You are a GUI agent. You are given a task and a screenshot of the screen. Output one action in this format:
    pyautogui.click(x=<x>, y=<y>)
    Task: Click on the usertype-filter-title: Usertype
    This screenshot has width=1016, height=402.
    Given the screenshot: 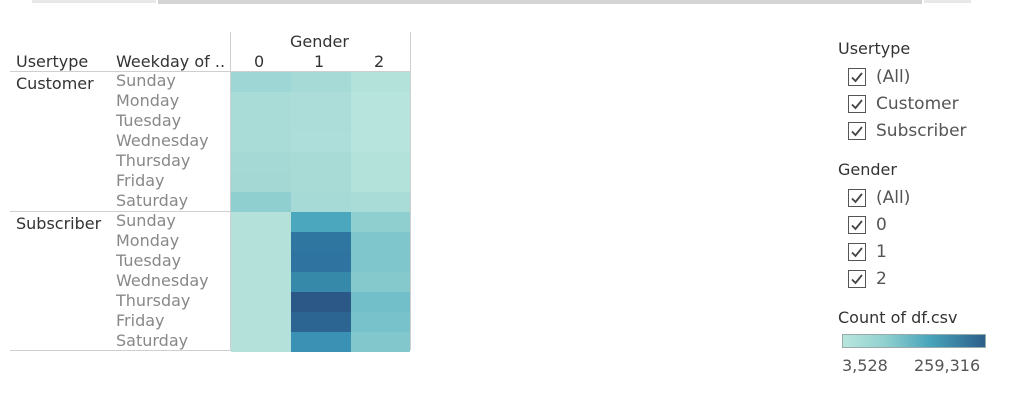 What is the action you would take?
    pyautogui.click(x=874, y=48)
    